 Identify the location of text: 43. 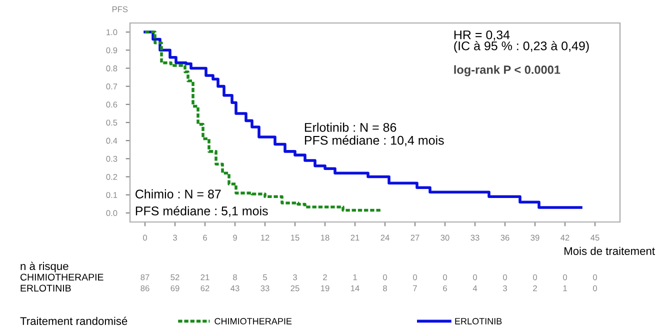
(235, 288).